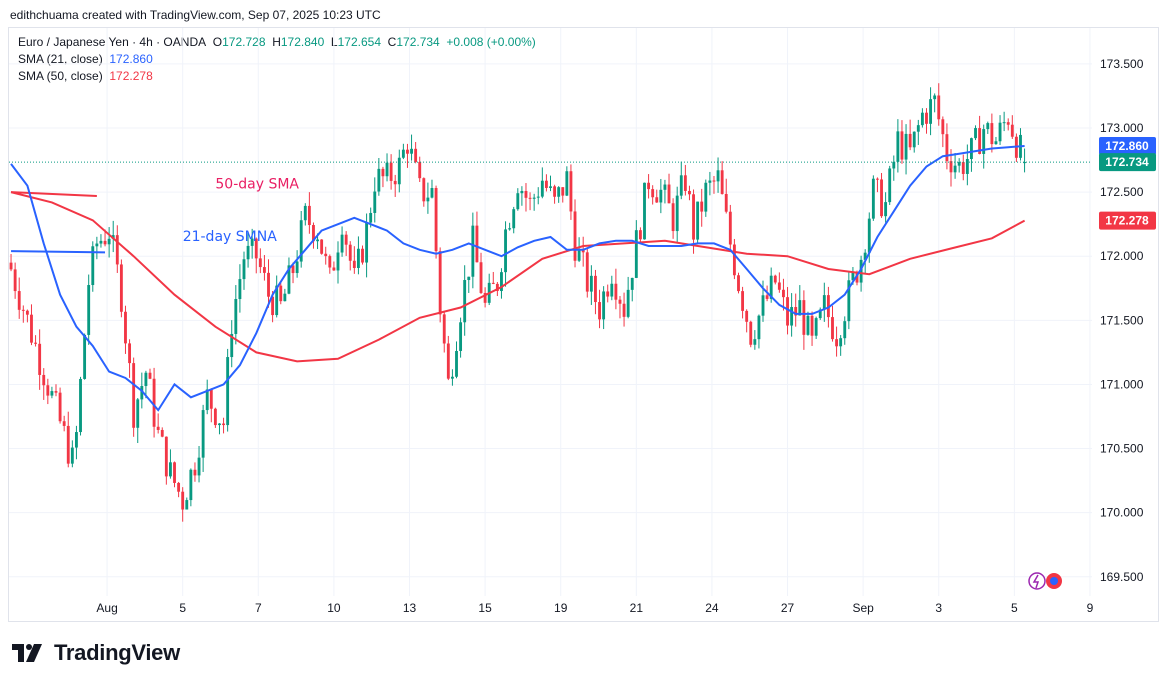 Image resolution: width=1171 pixels, height=682 pixels. Describe the element at coordinates (277, 76) in the screenshot. I see `legend-sma50-row: SMA (50, close) 172.278` at that location.